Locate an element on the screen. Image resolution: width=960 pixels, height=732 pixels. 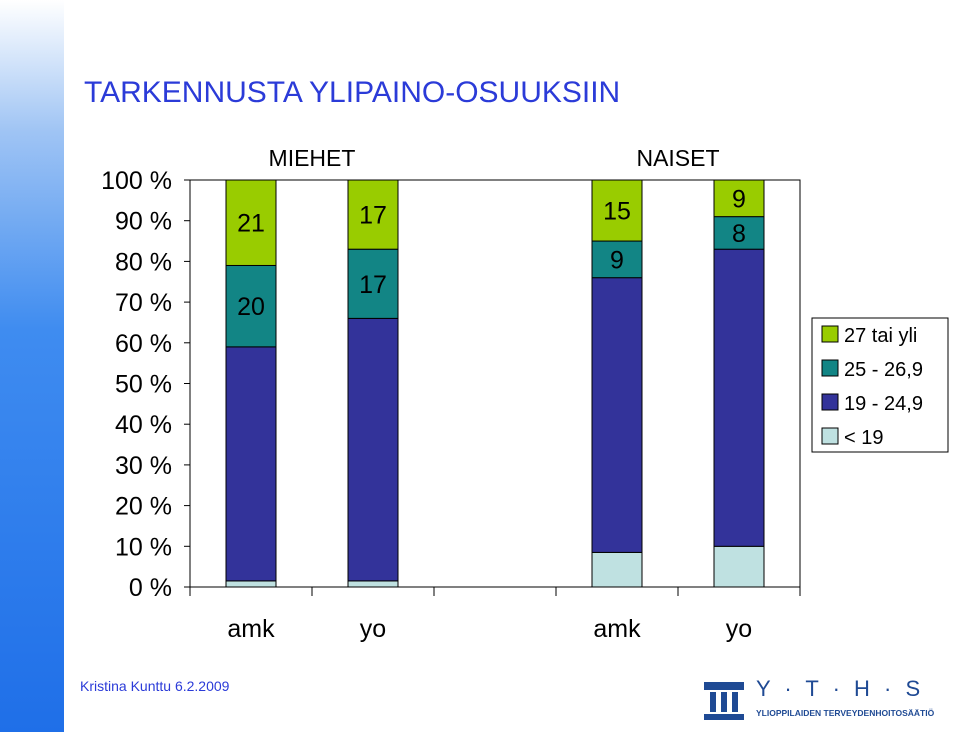
data-label: 21 is located at coordinates (251, 224).